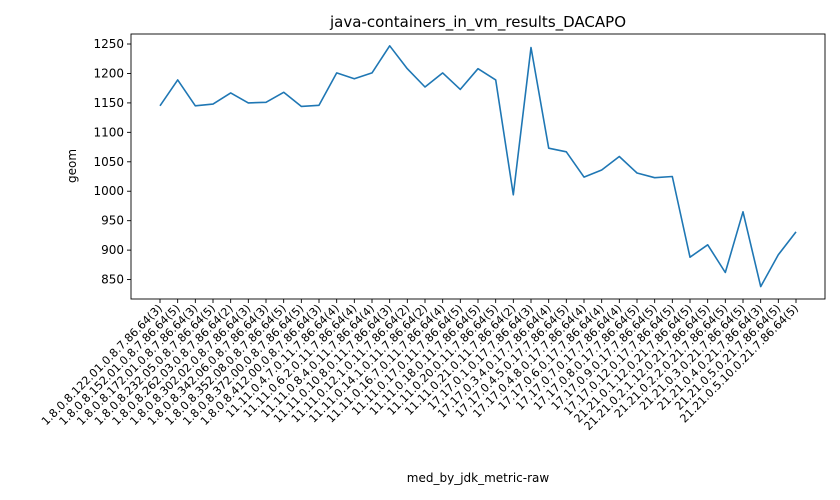  I want to click on y-tick-label: 1150, so click(108, 103).